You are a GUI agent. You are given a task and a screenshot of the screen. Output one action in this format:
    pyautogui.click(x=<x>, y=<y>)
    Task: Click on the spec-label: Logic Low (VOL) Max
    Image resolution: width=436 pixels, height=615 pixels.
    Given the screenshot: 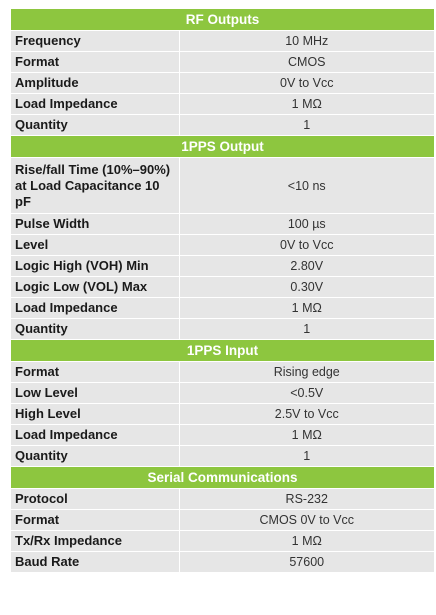 What is the action you would take?
    pyautogui.click(x=95, y=287)
    